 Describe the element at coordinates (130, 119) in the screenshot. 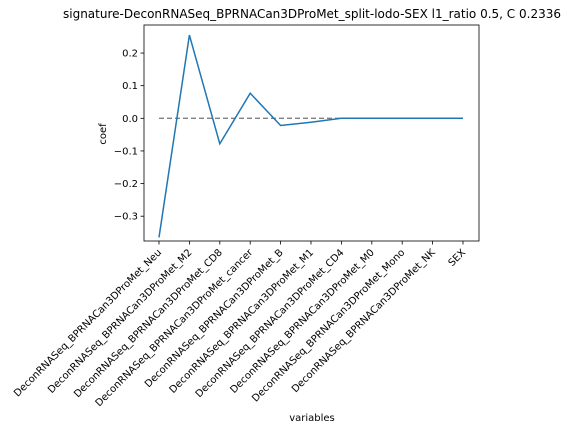

I see `y-tick-label: 0.0` at that location.